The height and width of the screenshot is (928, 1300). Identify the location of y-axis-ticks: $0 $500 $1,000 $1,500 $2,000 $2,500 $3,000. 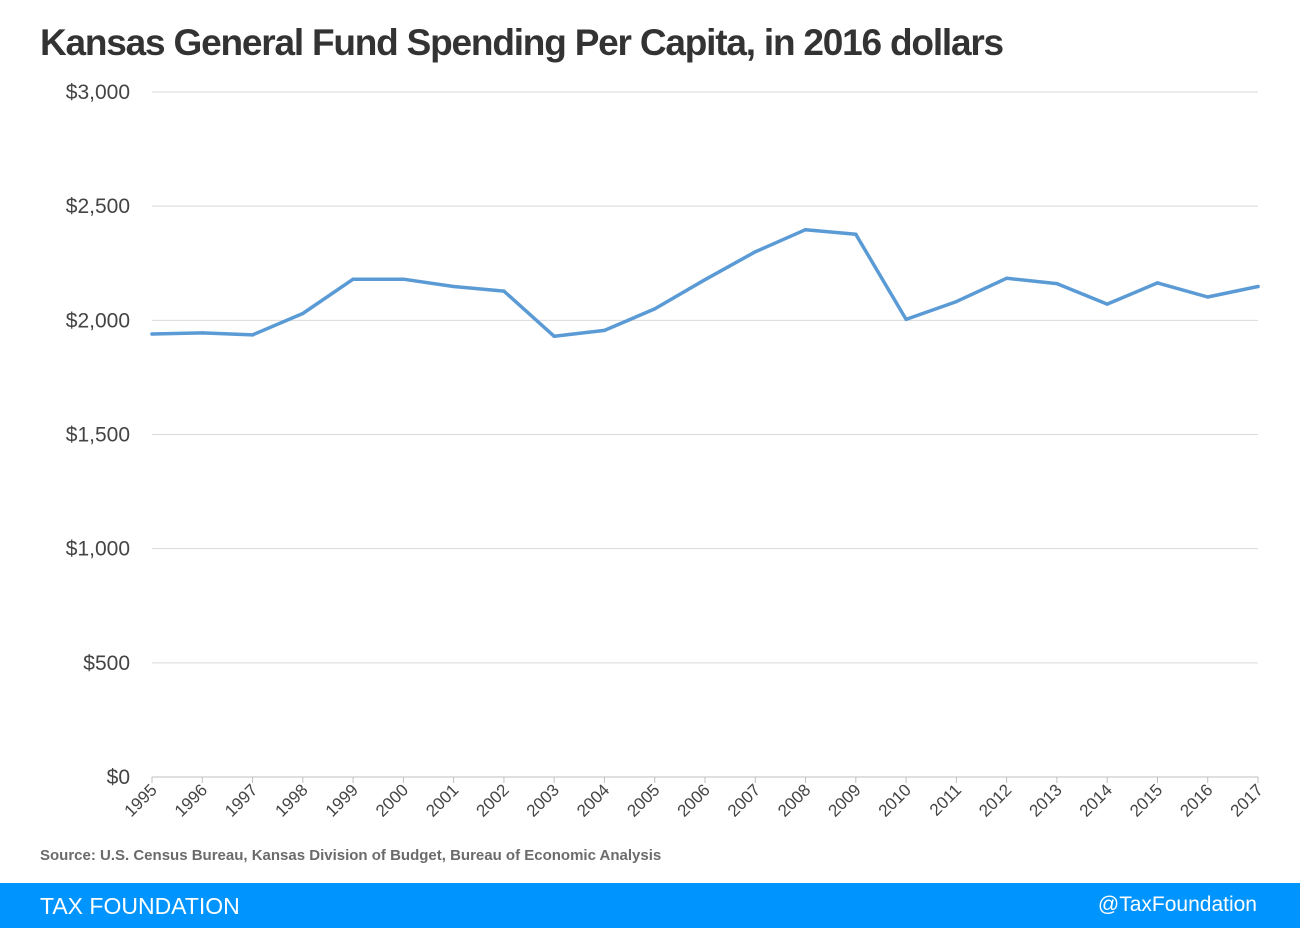
(98, 435).